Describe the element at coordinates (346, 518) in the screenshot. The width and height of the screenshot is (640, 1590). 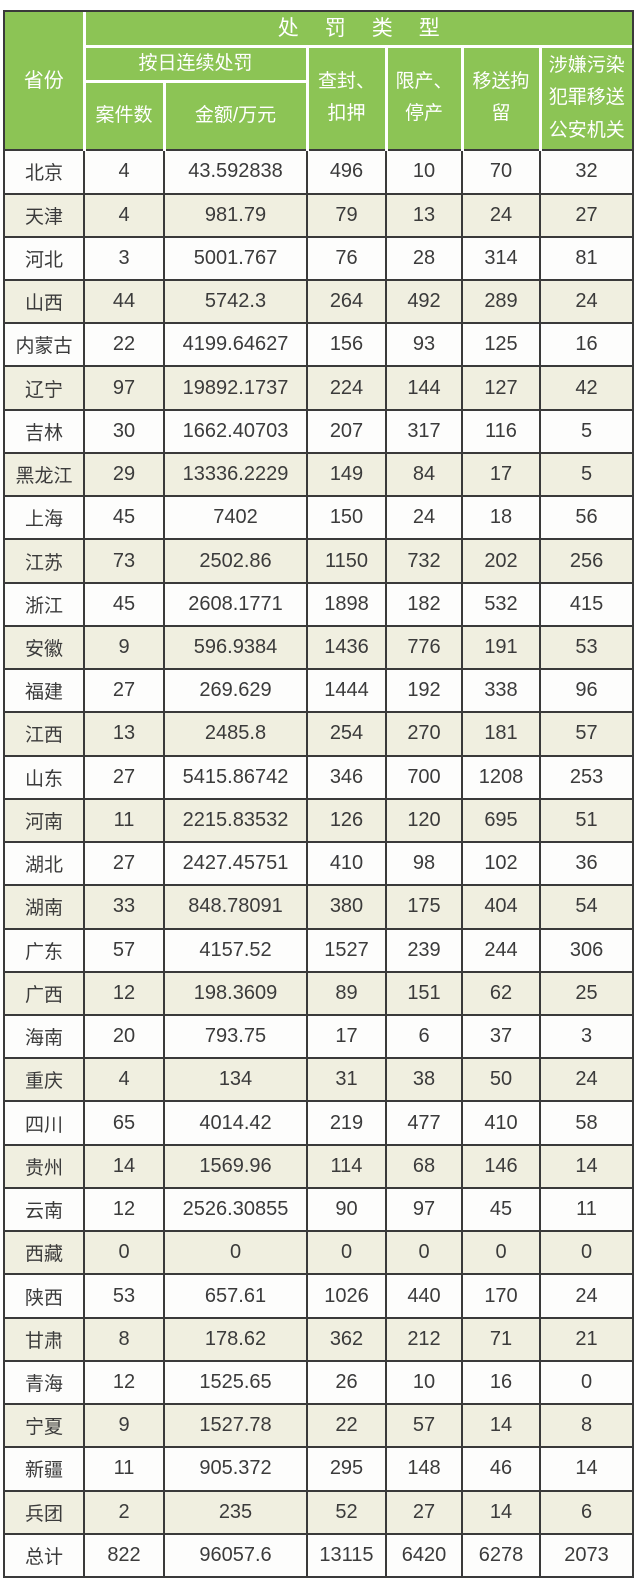
I see `cell-value: 150` at that location.